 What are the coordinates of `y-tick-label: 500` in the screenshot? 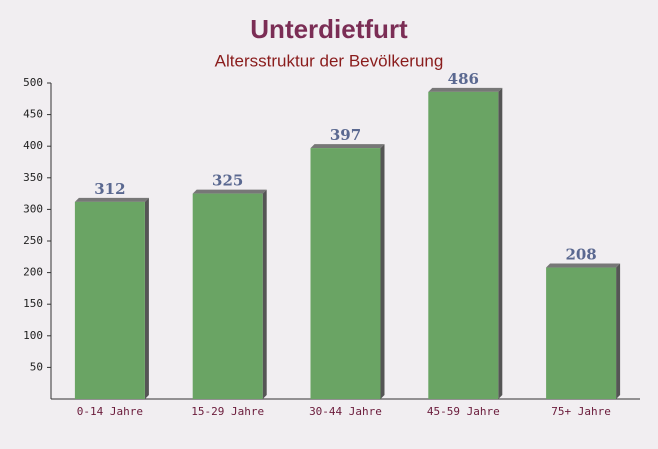 It's located at (33, 82).